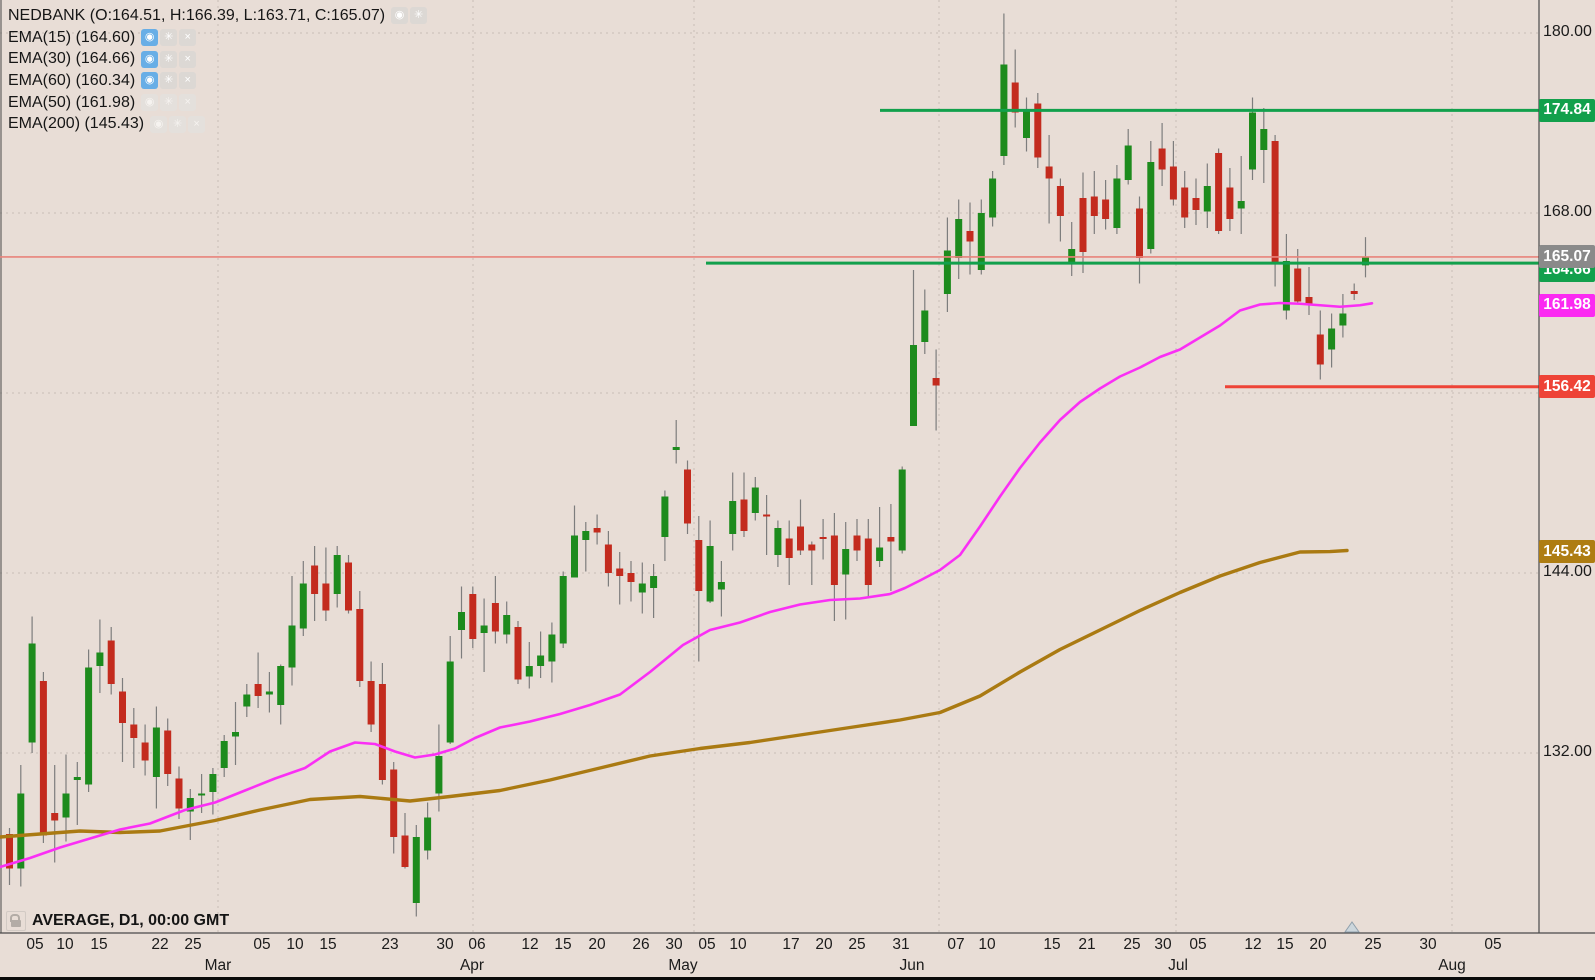  Describe the element at coordinates (1352, 927) in the screenshot. I see `scroll-marker-triangle-icon` at that location.